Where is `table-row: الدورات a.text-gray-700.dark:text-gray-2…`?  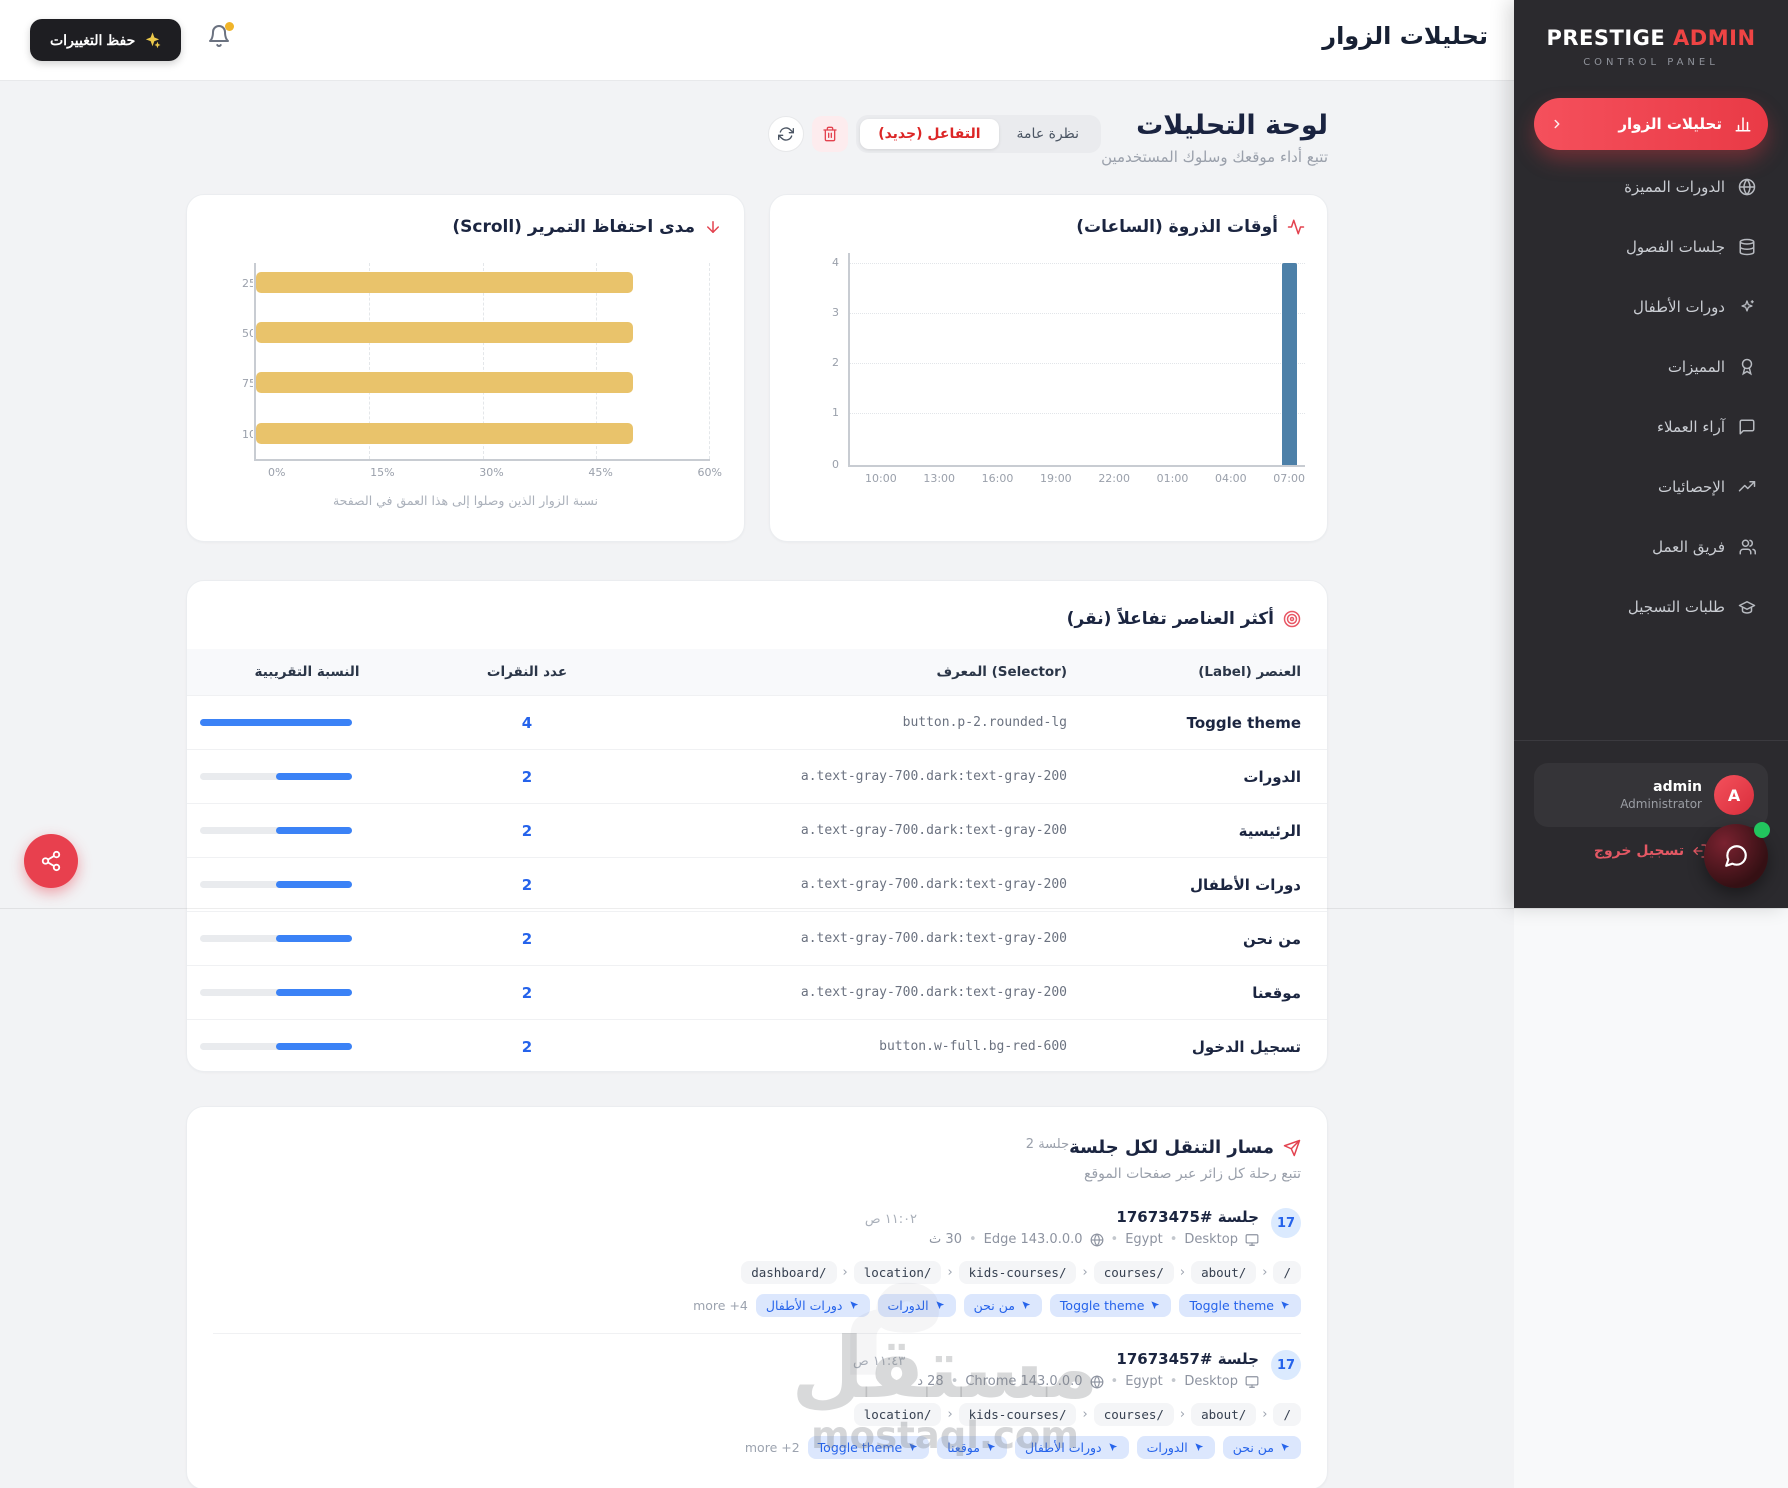
table-row: الدورات a.text-gray-700.dark:text-gray-2… is located at coordinates (757, 776).